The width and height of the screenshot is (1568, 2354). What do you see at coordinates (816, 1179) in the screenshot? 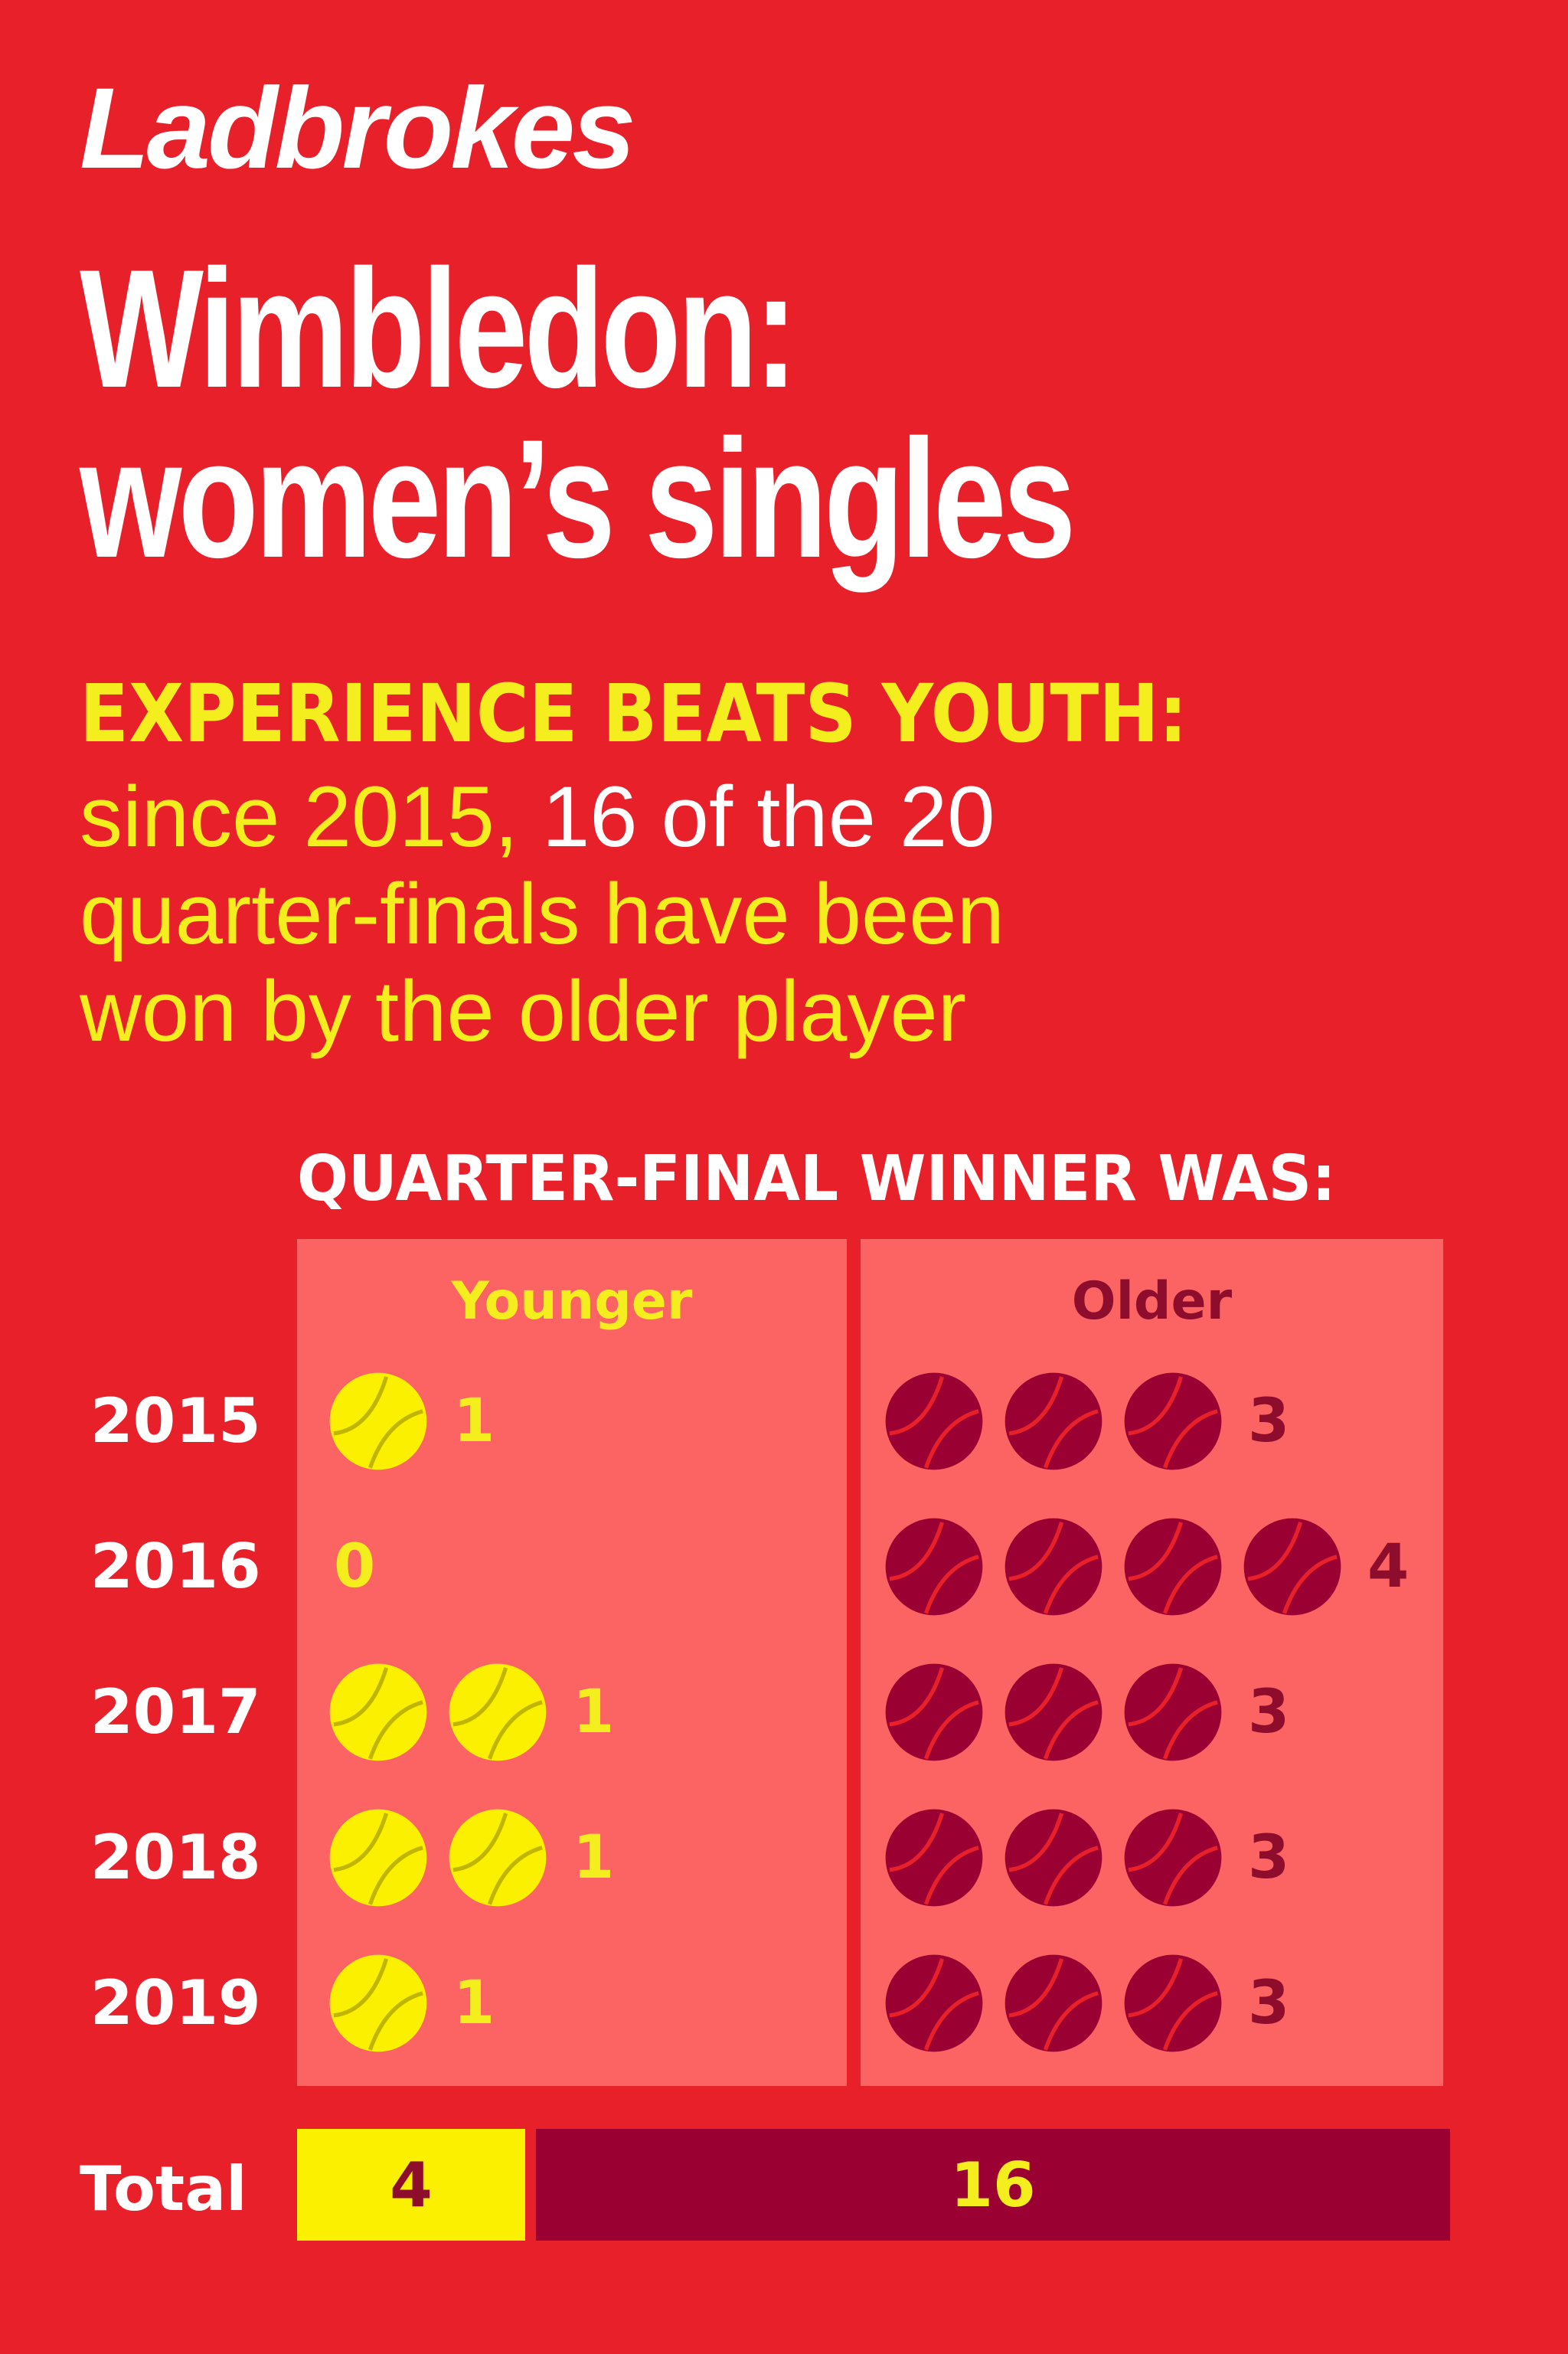
I see `section-label: QUARTER-FINAL WINNER WAS:` at bounding box center [816, 1179].